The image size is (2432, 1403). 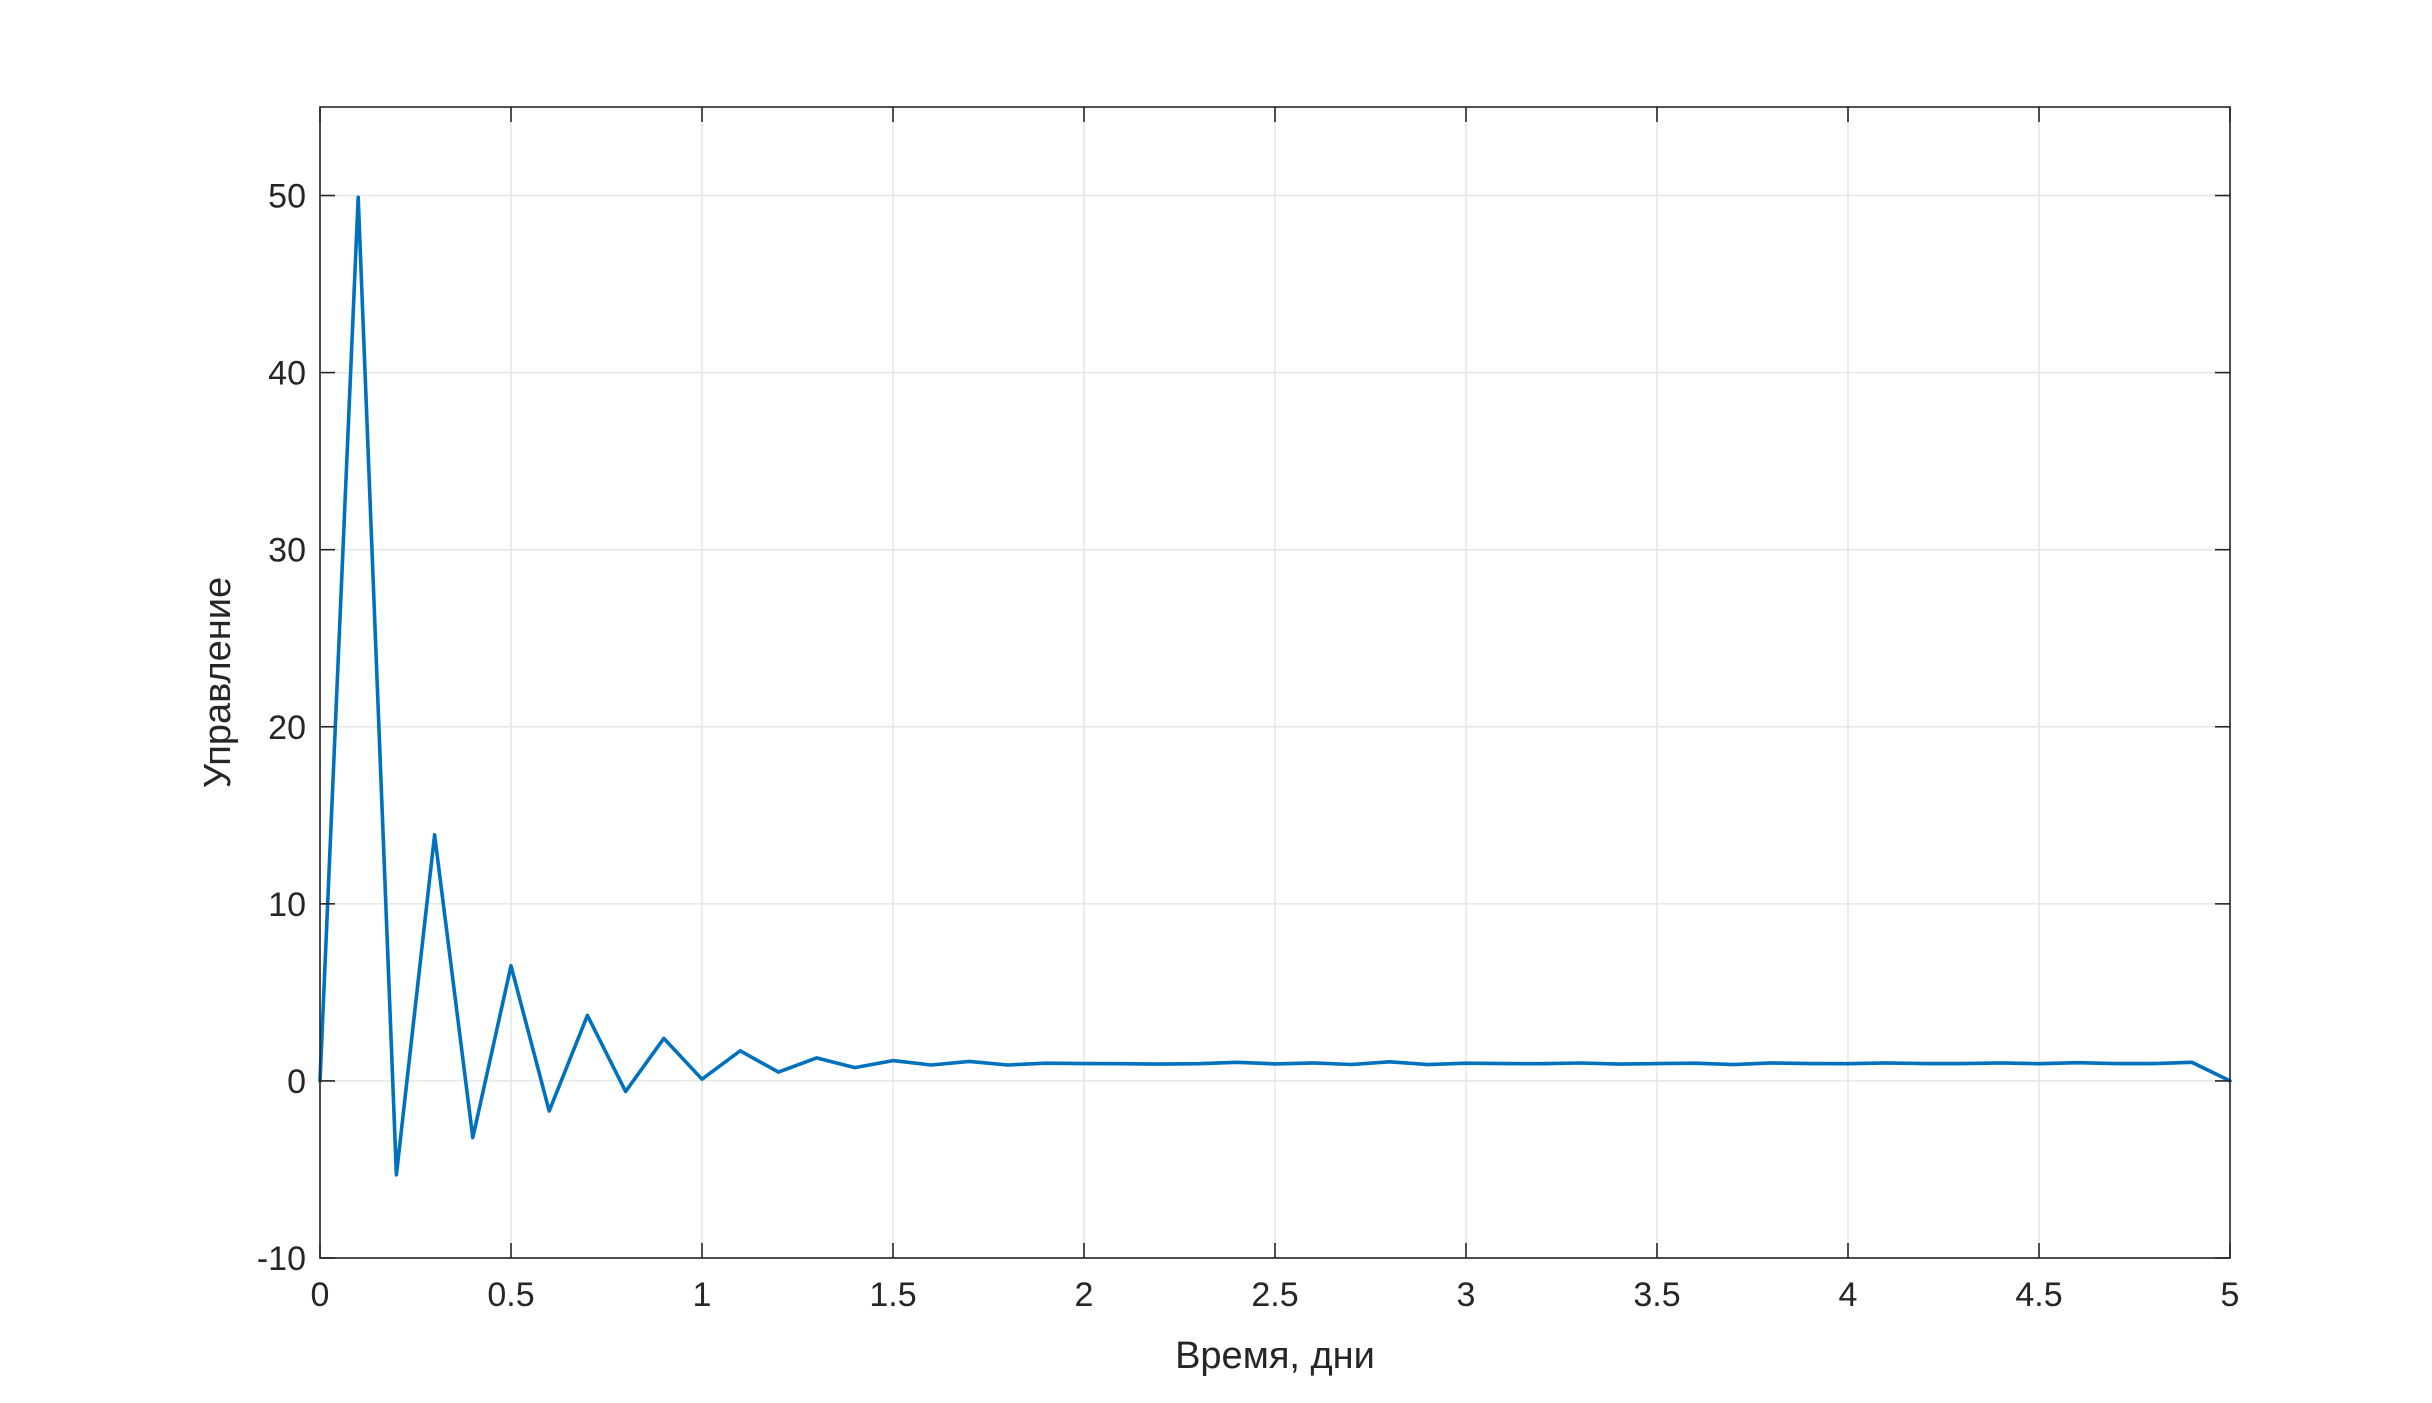 I want to click on x-tick-label: 0.5, so click(x=510, y=1295).